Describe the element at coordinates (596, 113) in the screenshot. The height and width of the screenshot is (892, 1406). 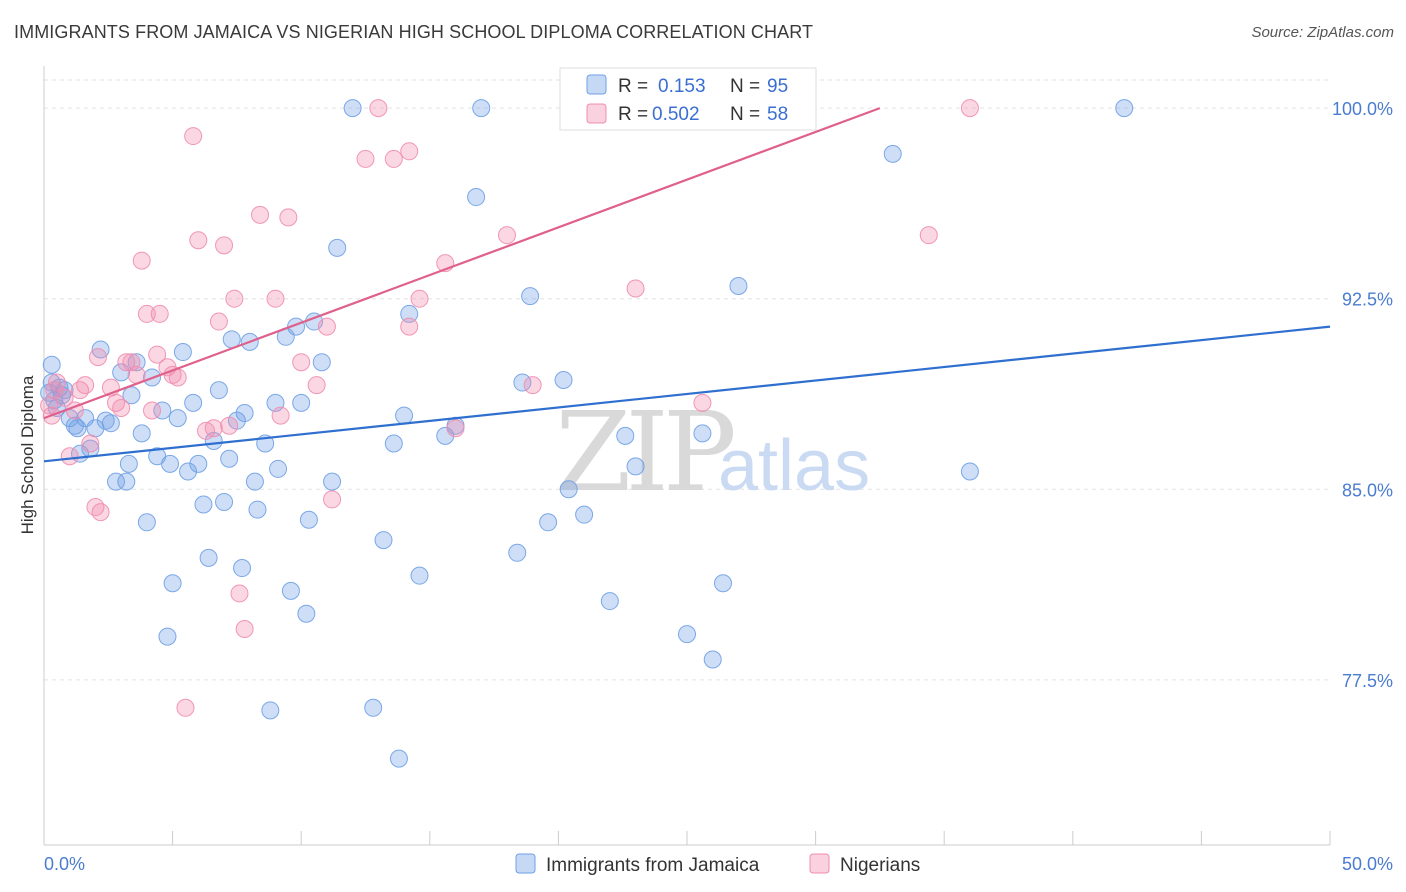
I see `legend-swatch-nigerians` at that location.